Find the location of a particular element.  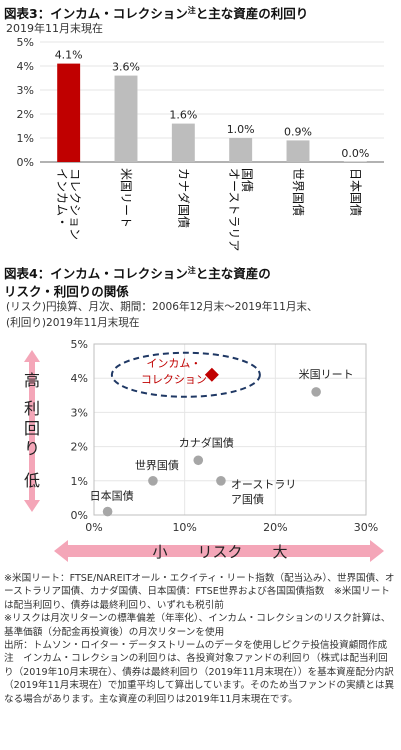

chart2-title-line2: リスク・利回りの関係 is located at coordinates (66, 291).